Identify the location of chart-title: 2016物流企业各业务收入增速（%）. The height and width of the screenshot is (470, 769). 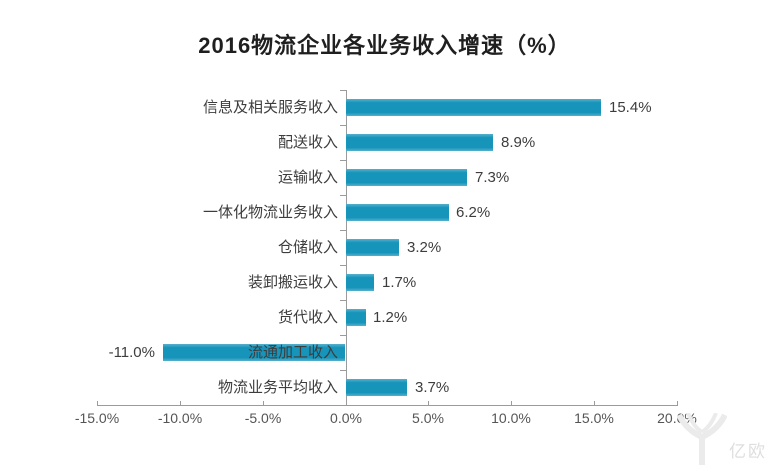
(384, 45).